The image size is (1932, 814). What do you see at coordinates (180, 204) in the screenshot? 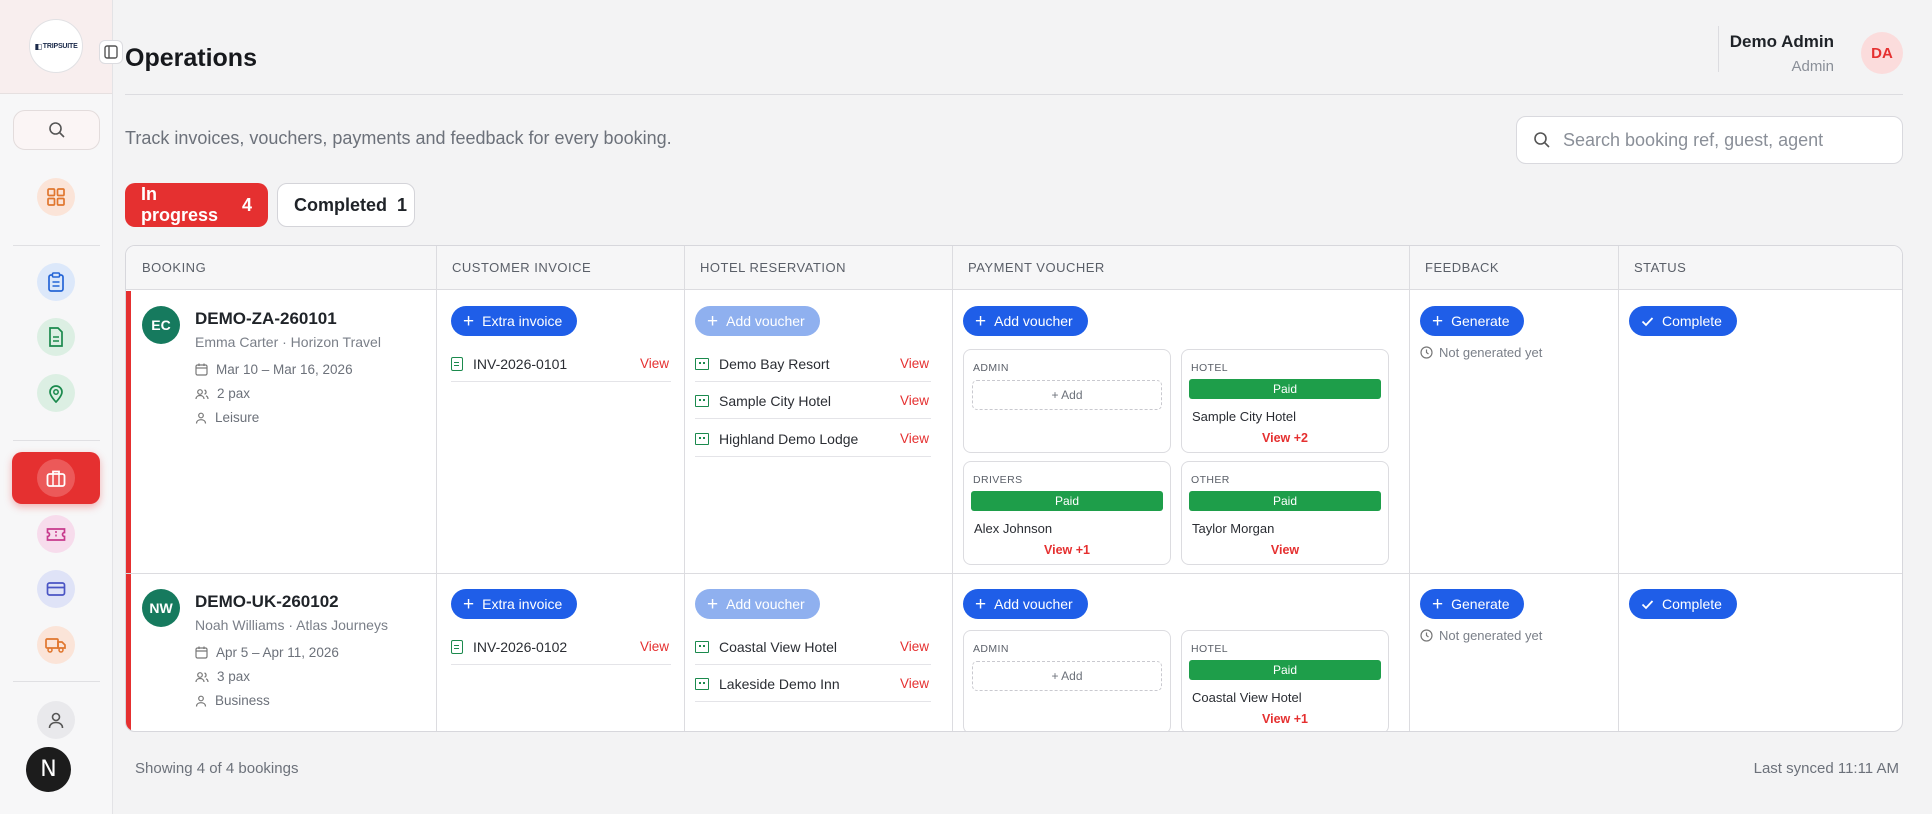
I see `tab-label: In progress` at bounding box center [180, 204].